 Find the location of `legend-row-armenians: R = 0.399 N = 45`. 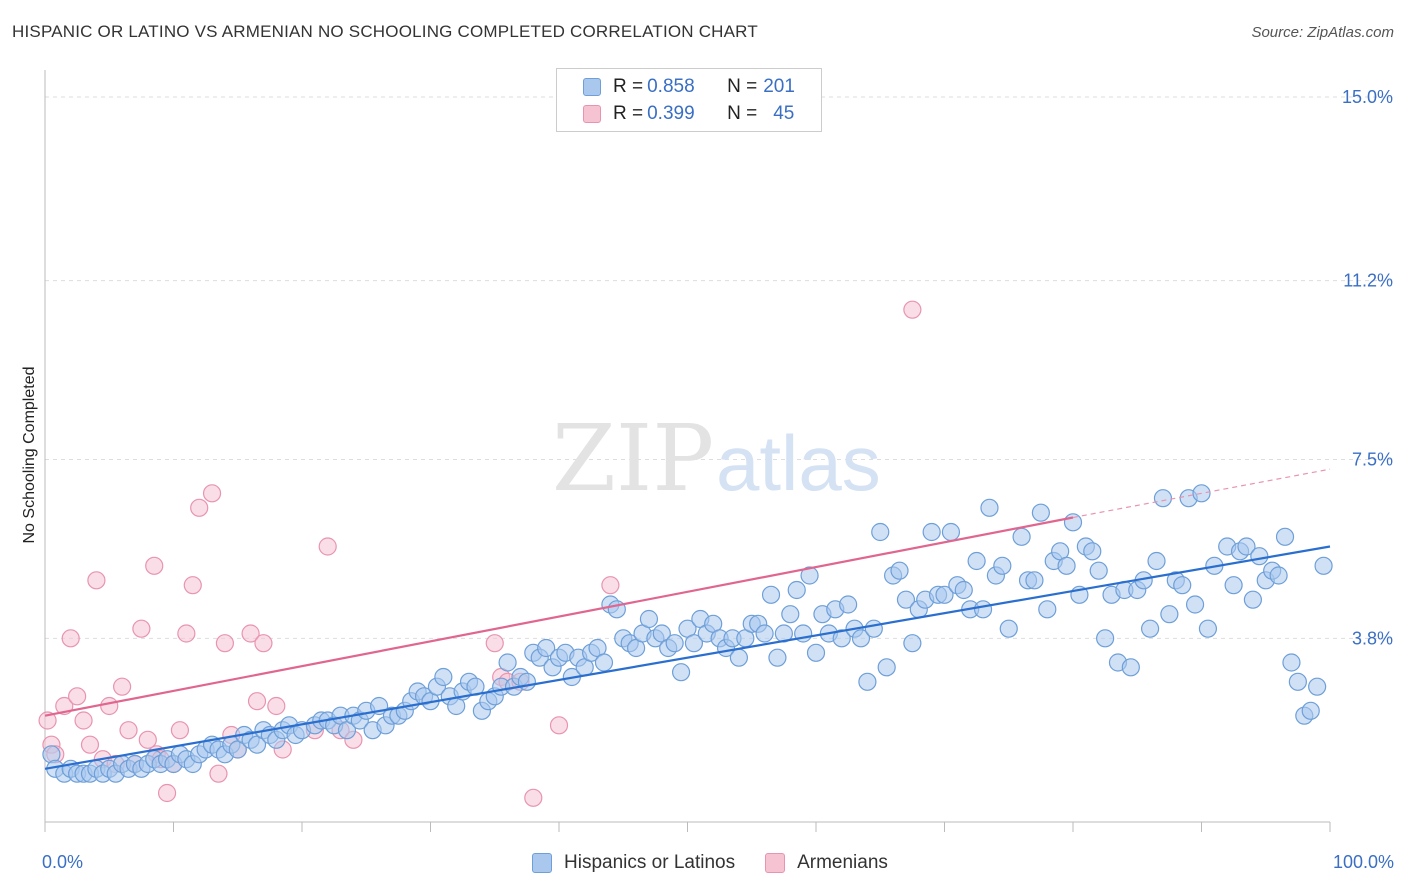

legend-row-armenians: R = 0.399 N = 45 is located at coordinates (688, 114).